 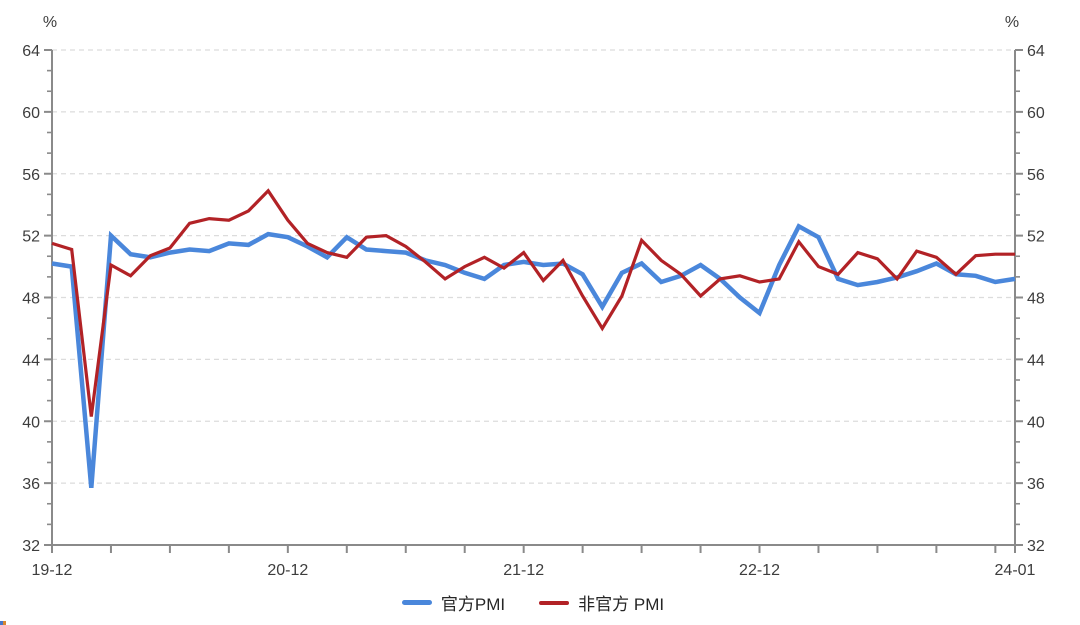 I want to click on left-axis-labels: 32 36 40 44 48 52 56 60 64, so click(x=31, y=299).